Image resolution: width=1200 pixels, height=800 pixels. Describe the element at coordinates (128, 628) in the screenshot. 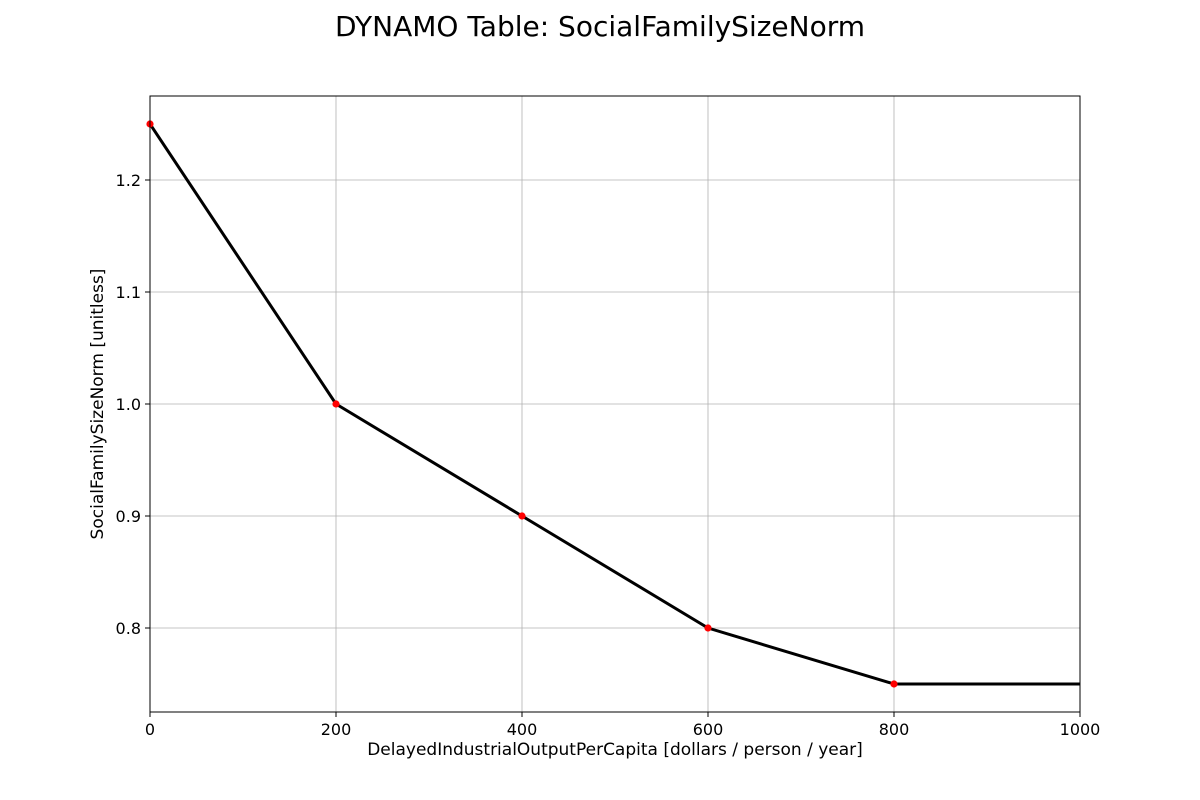

I see `y-tick-label: 0.8` at that location.